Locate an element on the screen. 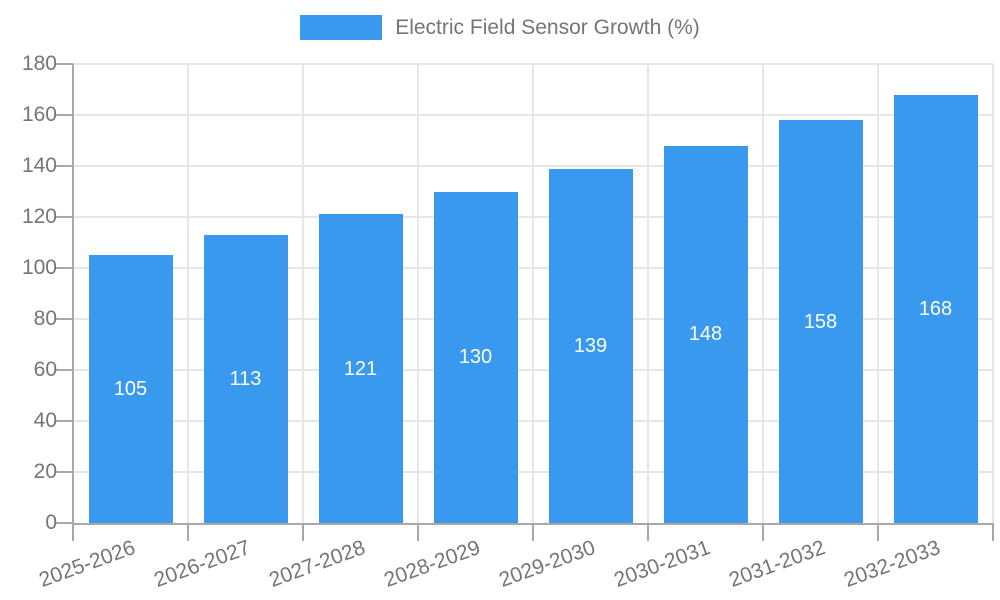  bar-value-label: 113 is located at coordinates (245, 378).